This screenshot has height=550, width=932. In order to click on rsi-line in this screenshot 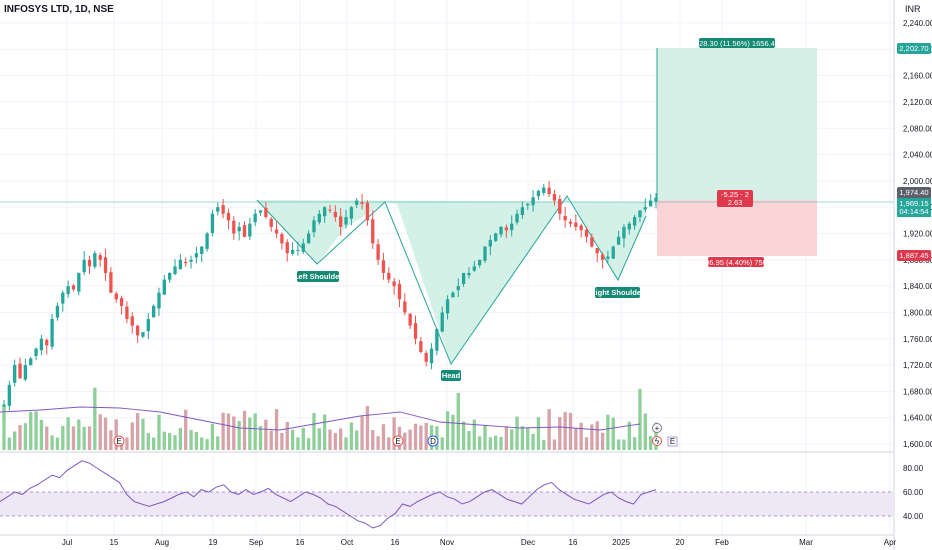, I will do `click(328, 494)`.